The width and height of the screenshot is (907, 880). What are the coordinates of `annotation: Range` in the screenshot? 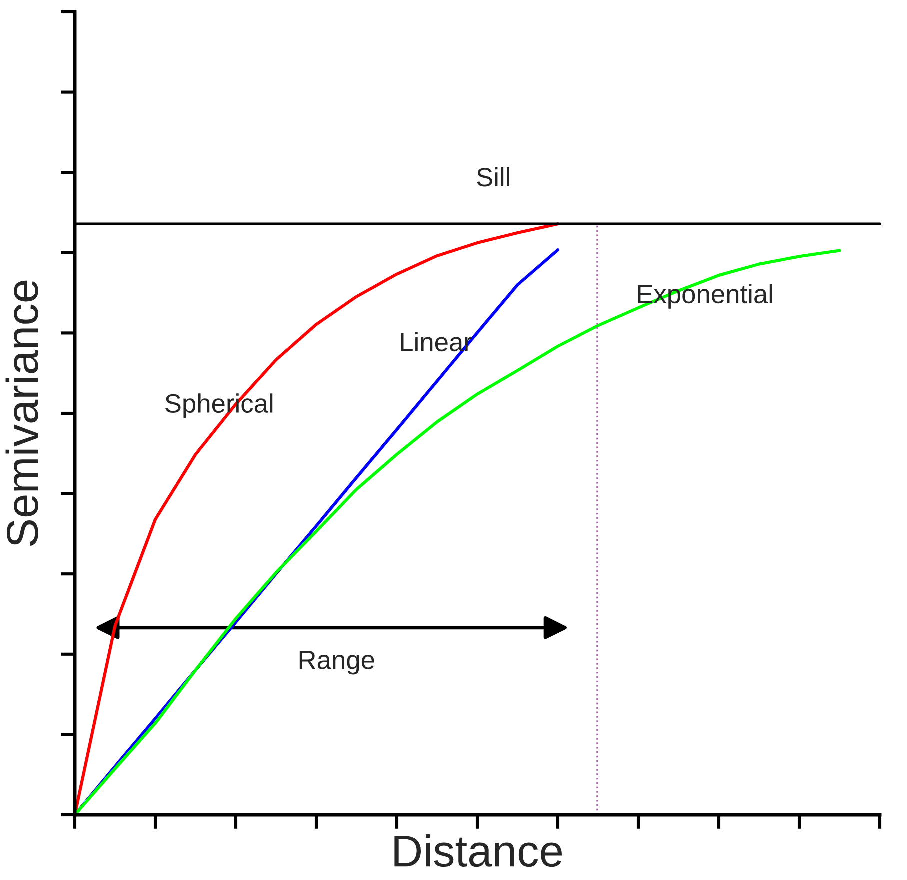 It's located at (337, 663).